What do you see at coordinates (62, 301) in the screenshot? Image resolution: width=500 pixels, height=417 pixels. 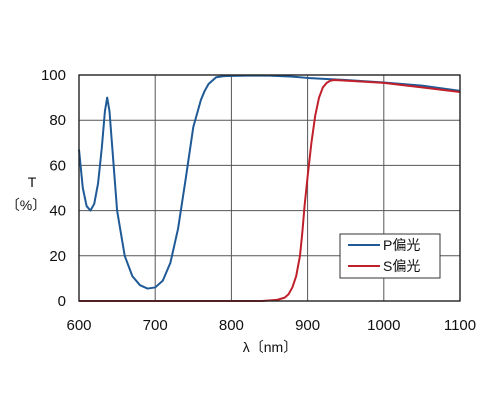 I see `y-tick-label: 0` at bounding box center [62, 301].